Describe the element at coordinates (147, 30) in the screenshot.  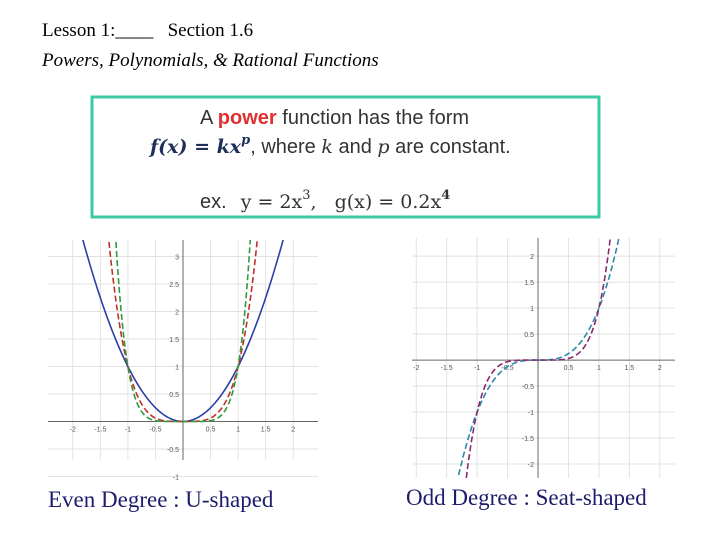
I see `header-line1: Lesson 1:____ Section 1.6` at that location.